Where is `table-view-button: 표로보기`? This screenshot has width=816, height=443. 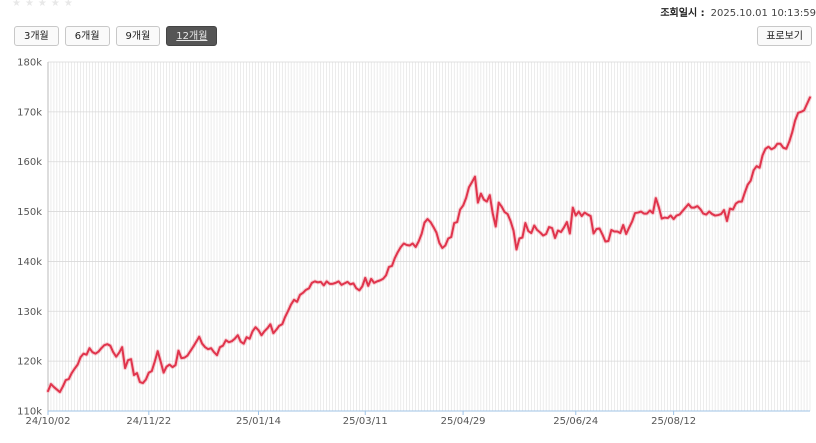
table-view-button: 표로보기 is located at coordinates (784, 36).